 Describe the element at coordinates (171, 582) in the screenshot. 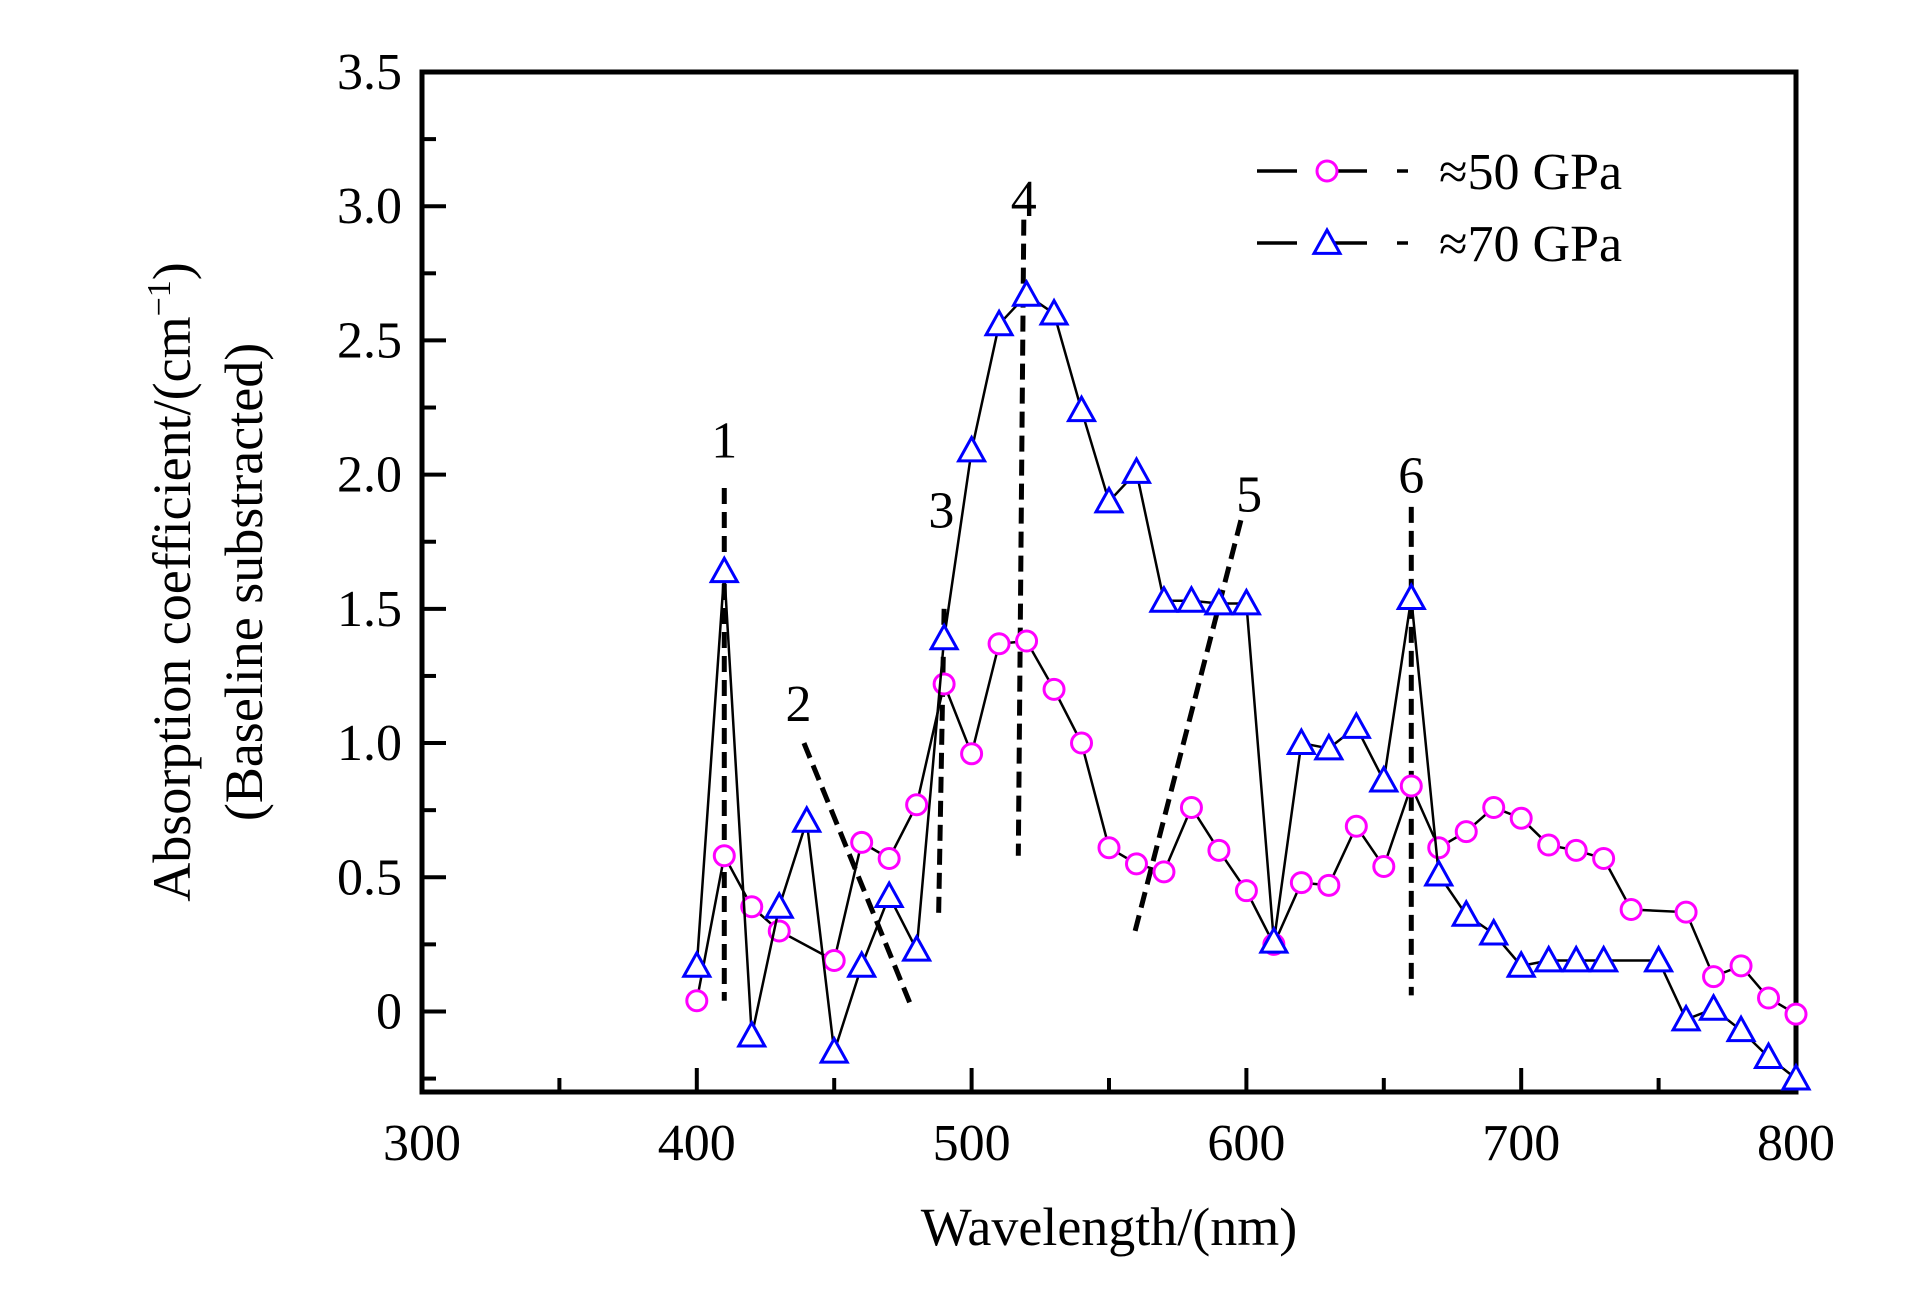

I see `y-axis-label-line1: Absorption coefficient/(cm−1)` at that location.